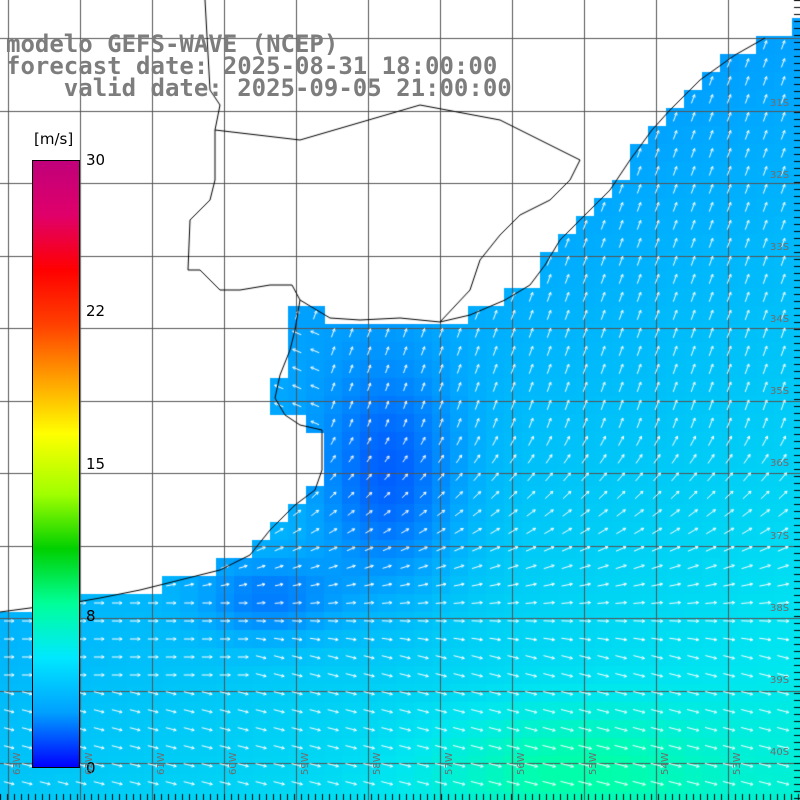  What do you see at coordinates (54, 139) in the screenshot?
I see `colorbar-unit: [m/s]` at bounding box center [54, 139].